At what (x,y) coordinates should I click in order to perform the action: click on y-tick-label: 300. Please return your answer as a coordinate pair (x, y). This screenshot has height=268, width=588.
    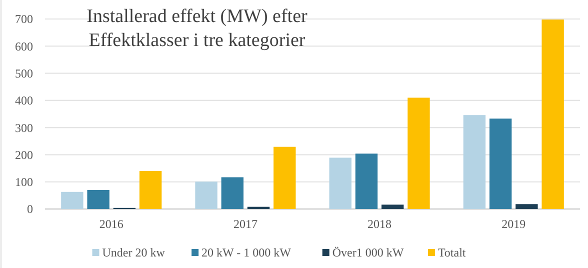
    Looking at the image, I should click on (24, 127).